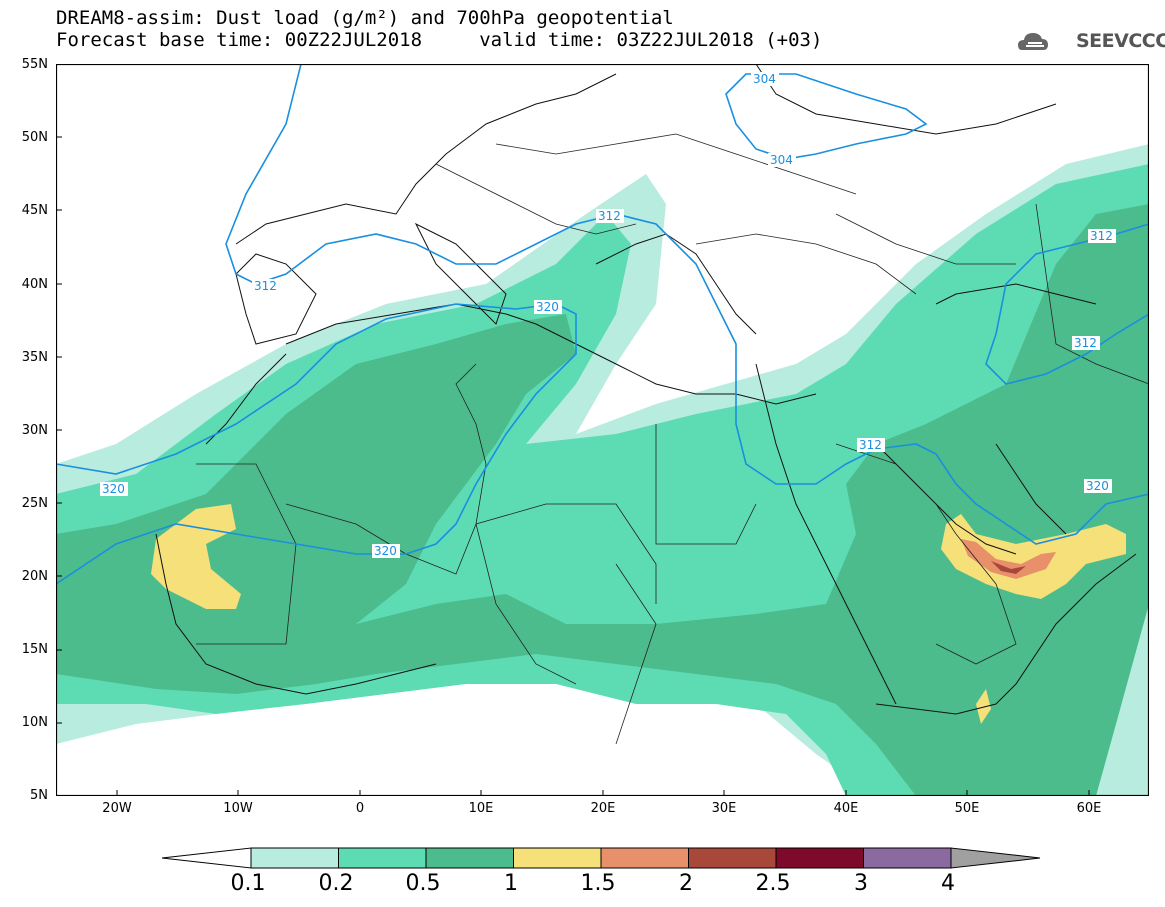 The width and height of the screenshot is (1165, 907). Describe the element at coordinates (1008, 559) in the screenshot. I see `dust-field-1.5` at that location.